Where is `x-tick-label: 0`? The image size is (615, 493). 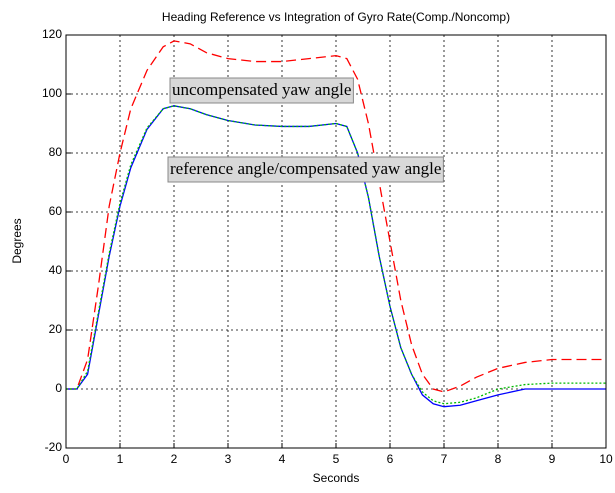
x-tick-label: 0 is located at coordinates (66, 459).